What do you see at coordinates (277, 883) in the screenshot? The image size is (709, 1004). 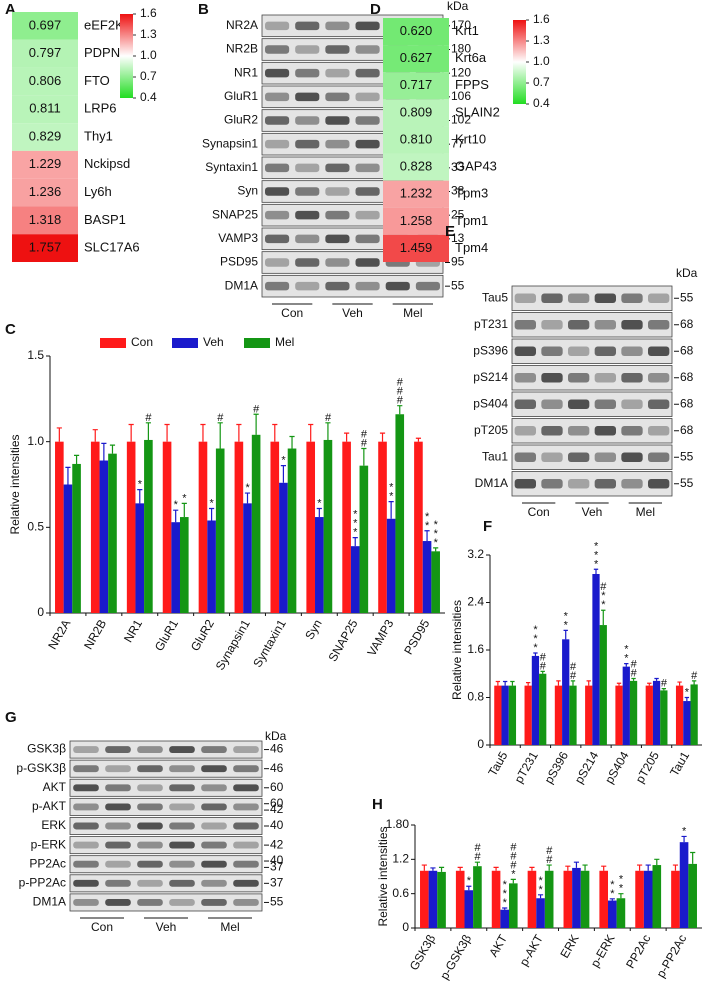 I see `kda-label: 37` at bounding box center [277, 883].